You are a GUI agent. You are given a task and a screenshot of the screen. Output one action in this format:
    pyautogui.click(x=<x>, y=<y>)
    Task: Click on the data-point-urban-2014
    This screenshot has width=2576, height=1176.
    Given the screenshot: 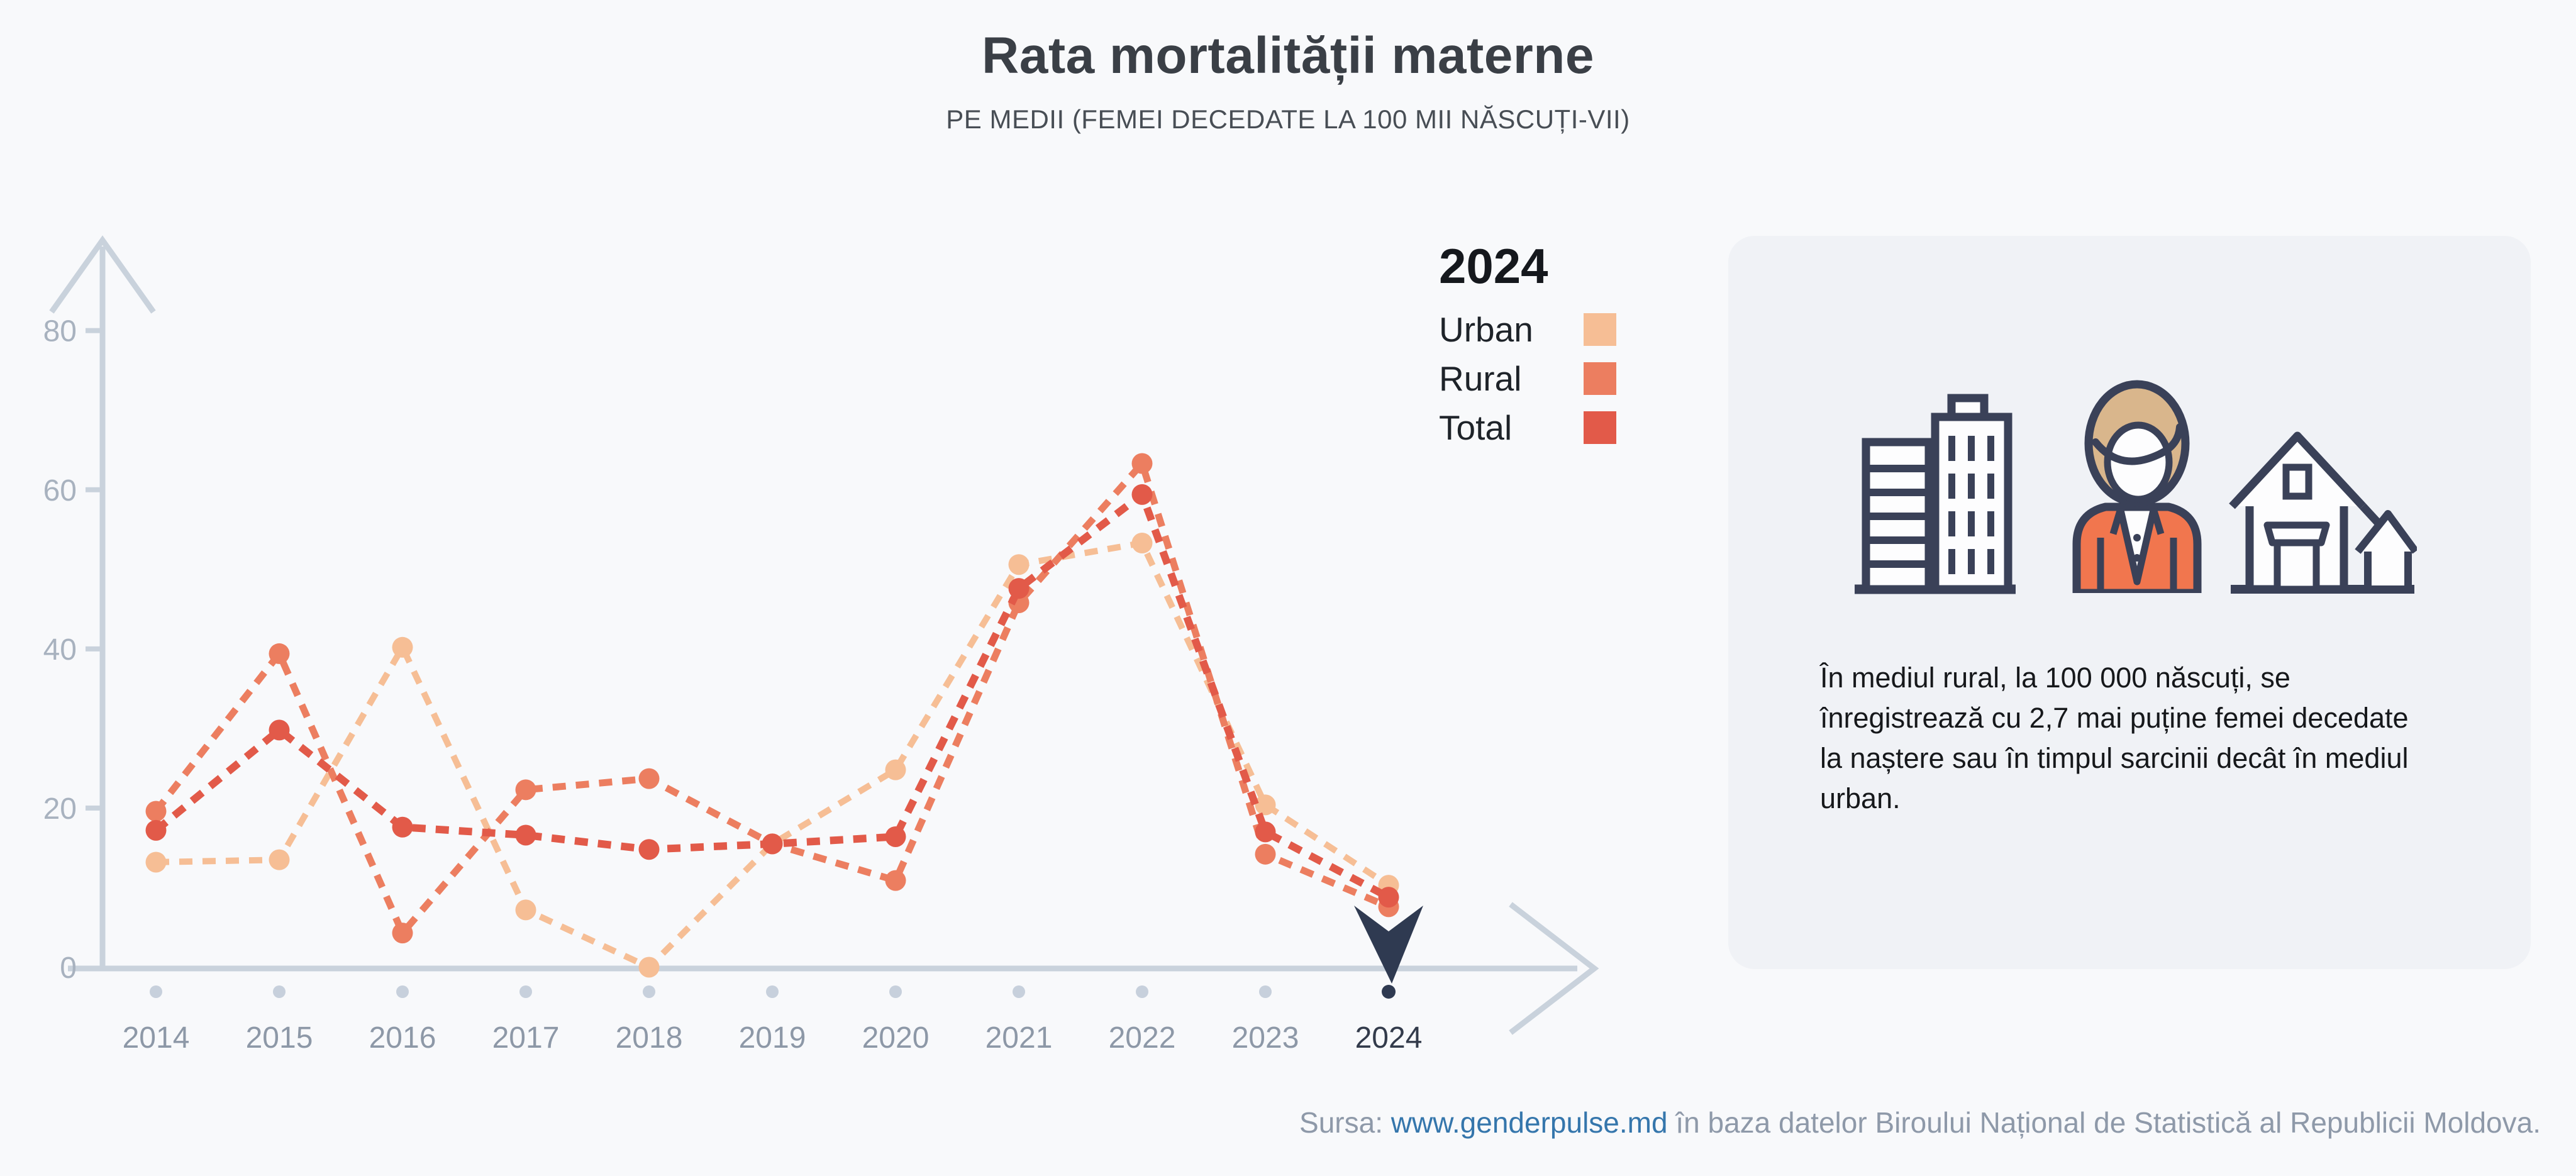 What is the action you would take?
    pyautogui.click(x=156, y=862)
    